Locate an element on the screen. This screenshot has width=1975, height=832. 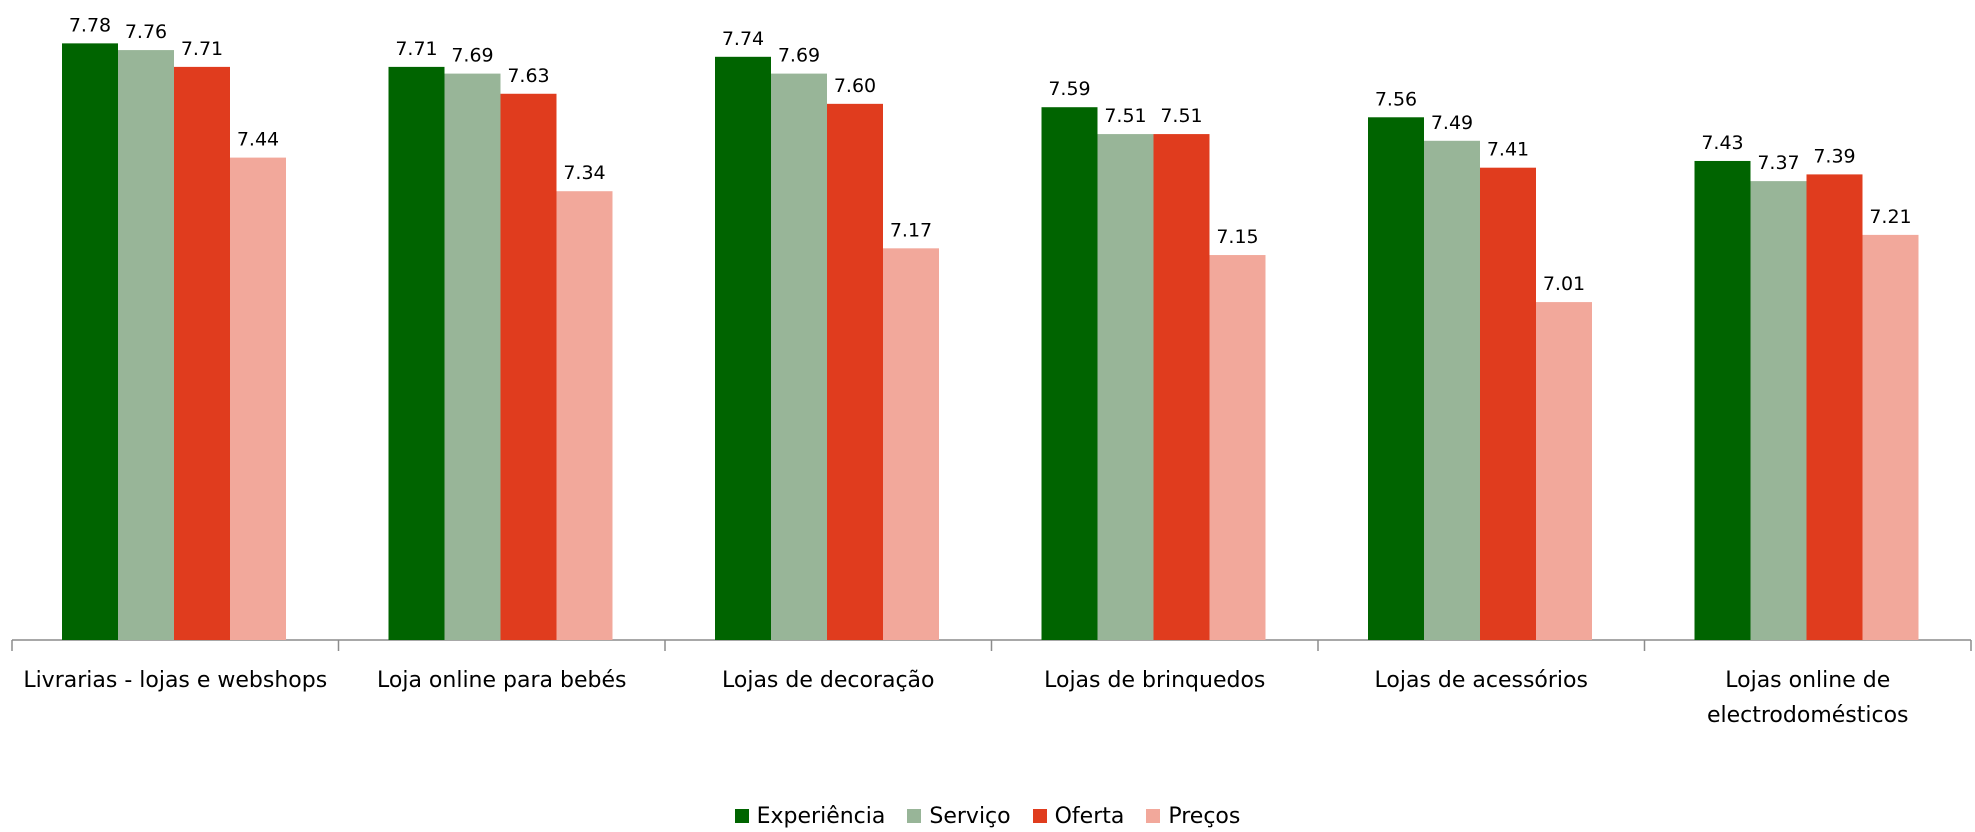
data-label: 7.76 is located at coordinates (146, 32).